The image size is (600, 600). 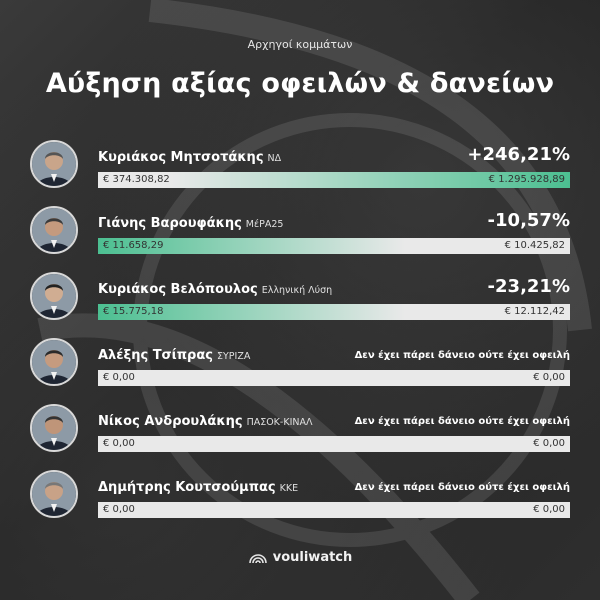 I want to click on party-name: Ελληνική Λύση, so click(x=297, y=290).